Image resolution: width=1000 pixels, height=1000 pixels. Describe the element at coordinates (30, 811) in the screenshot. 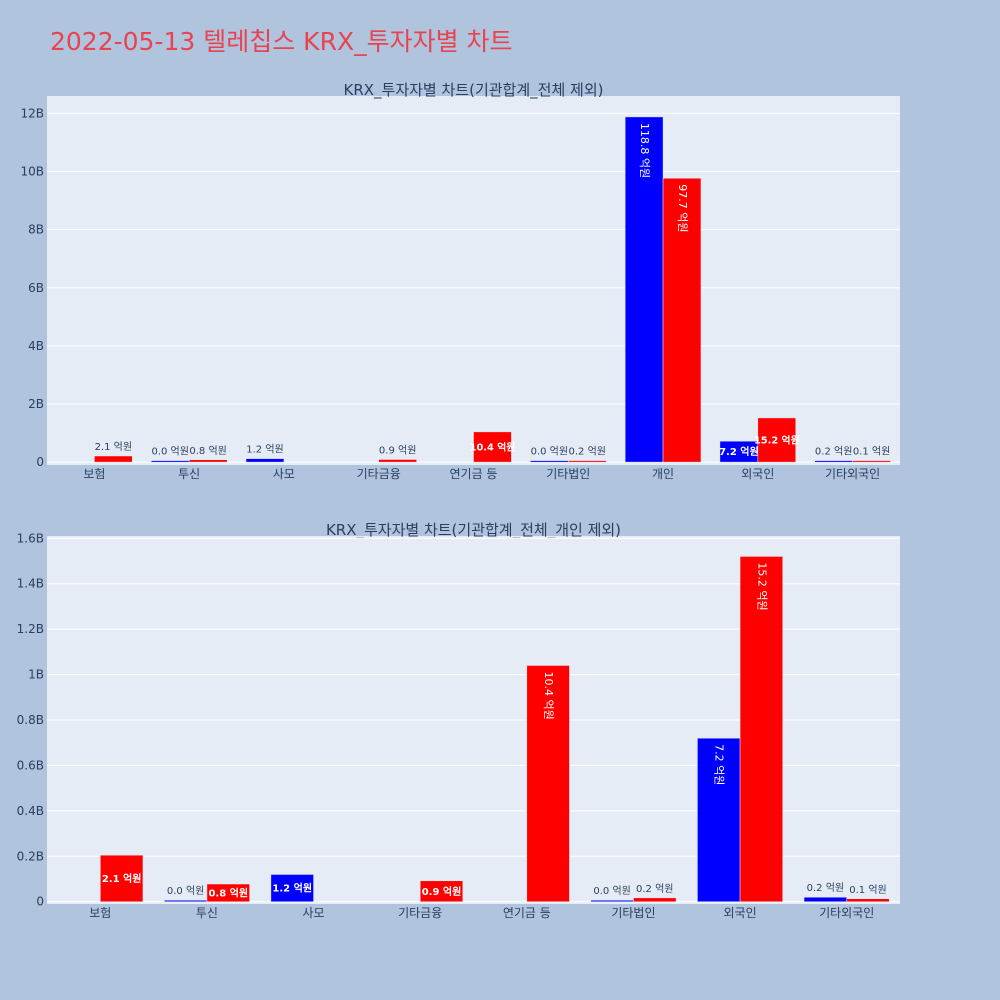

I see `y-tick-label: 0.4B` at that location.